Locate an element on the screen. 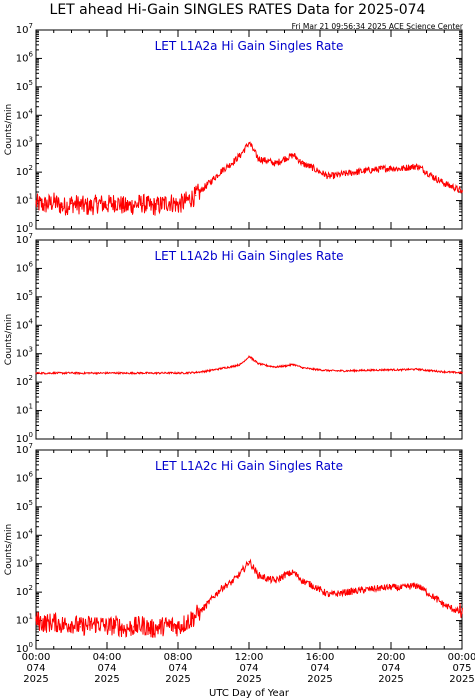 This screenshot has width=475, height=700. x-tick-label: 075 is located at coordinates (461, 668).